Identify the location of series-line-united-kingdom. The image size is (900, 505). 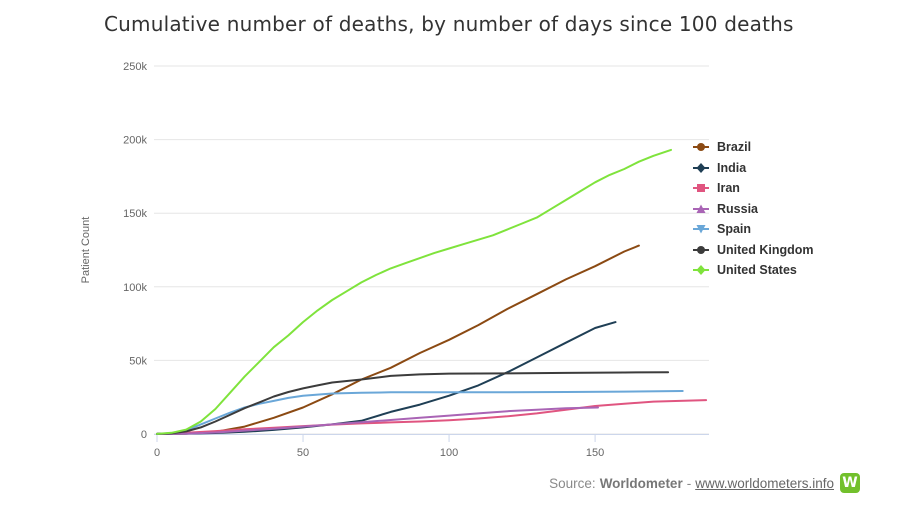
(413, 403).